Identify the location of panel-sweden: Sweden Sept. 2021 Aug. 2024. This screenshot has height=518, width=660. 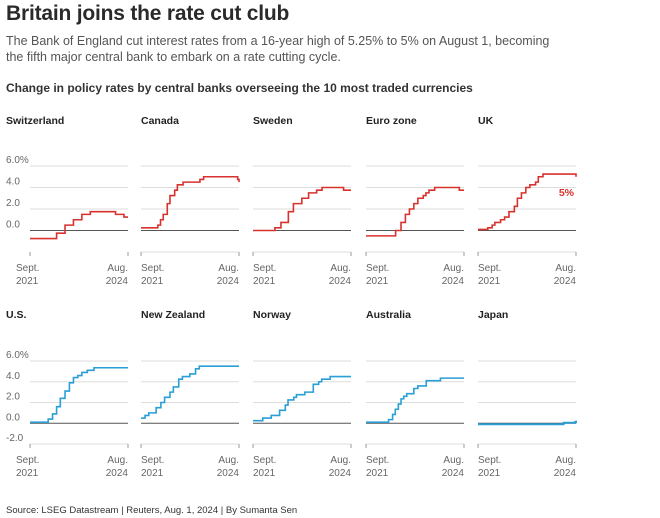
(302, 201).